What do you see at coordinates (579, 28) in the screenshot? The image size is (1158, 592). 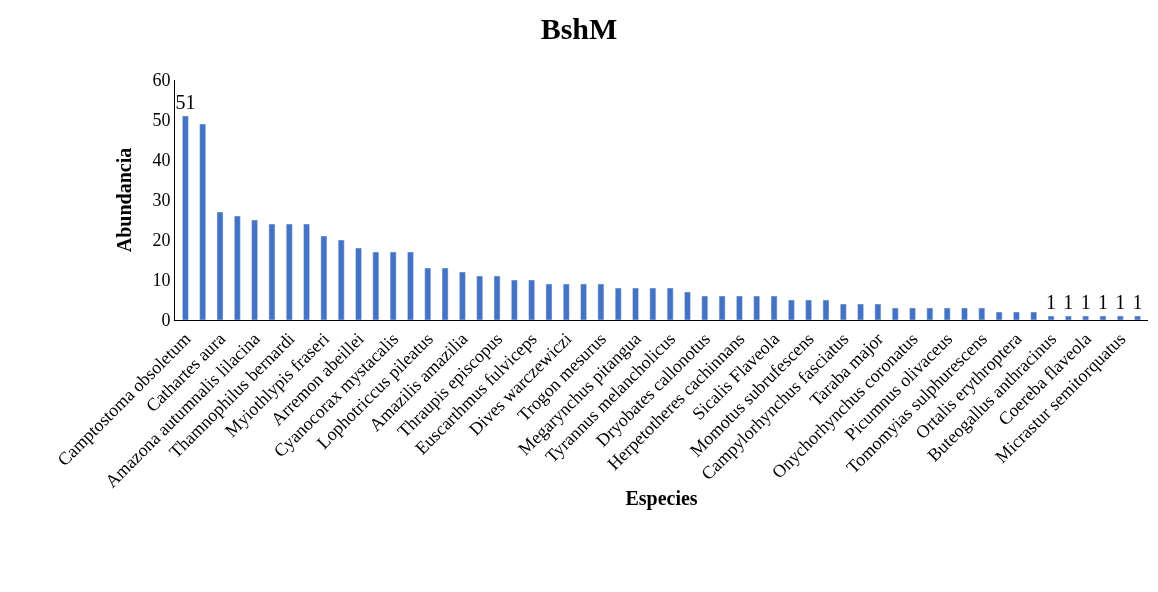 I see `chart-title: BshM` at bounding box center [579, 28].